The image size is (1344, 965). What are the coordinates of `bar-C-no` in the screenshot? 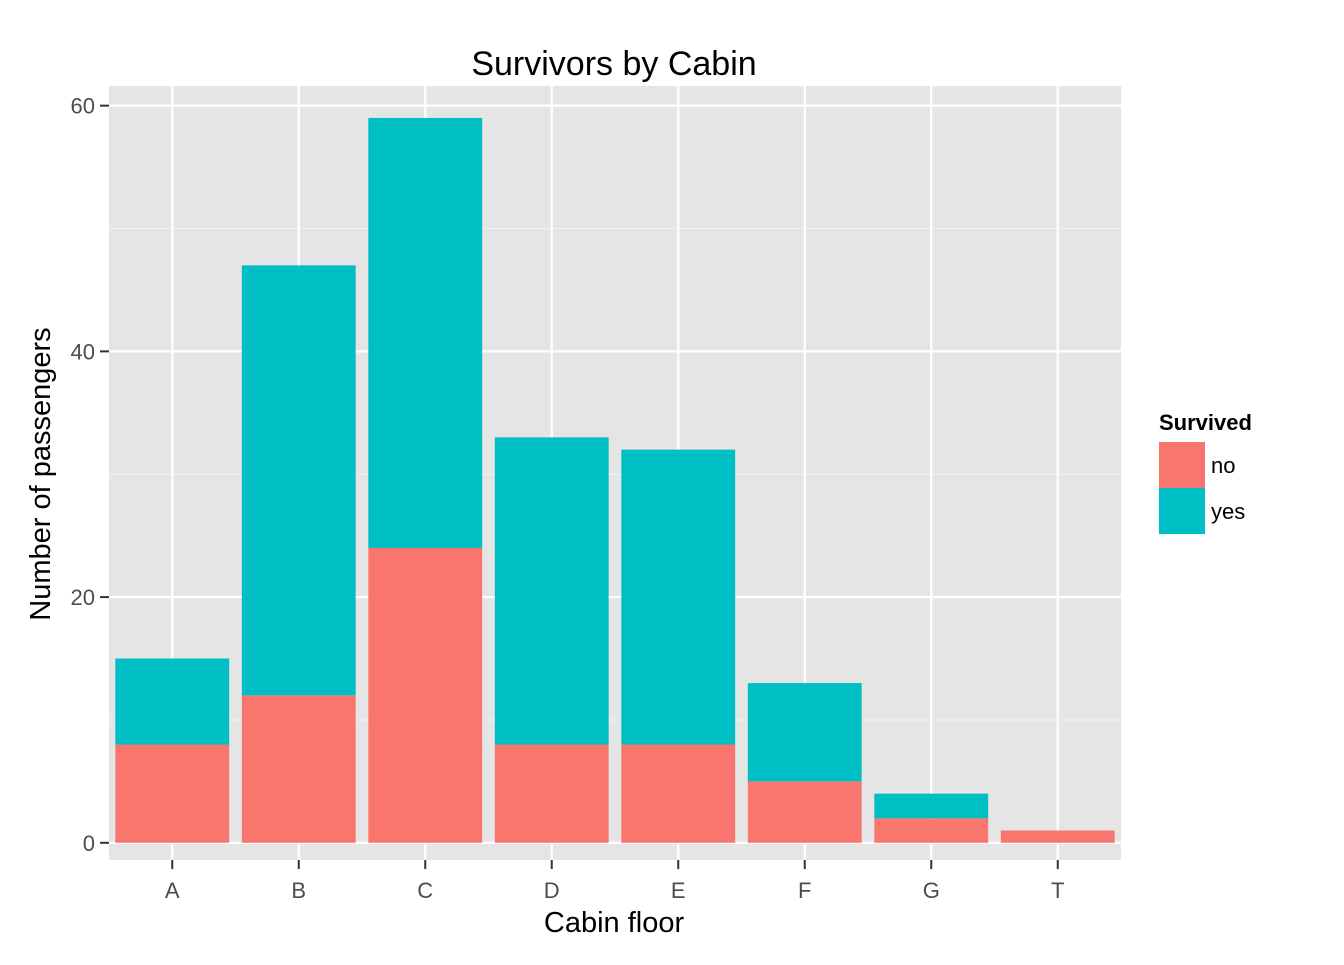 It's located at (425, 695).